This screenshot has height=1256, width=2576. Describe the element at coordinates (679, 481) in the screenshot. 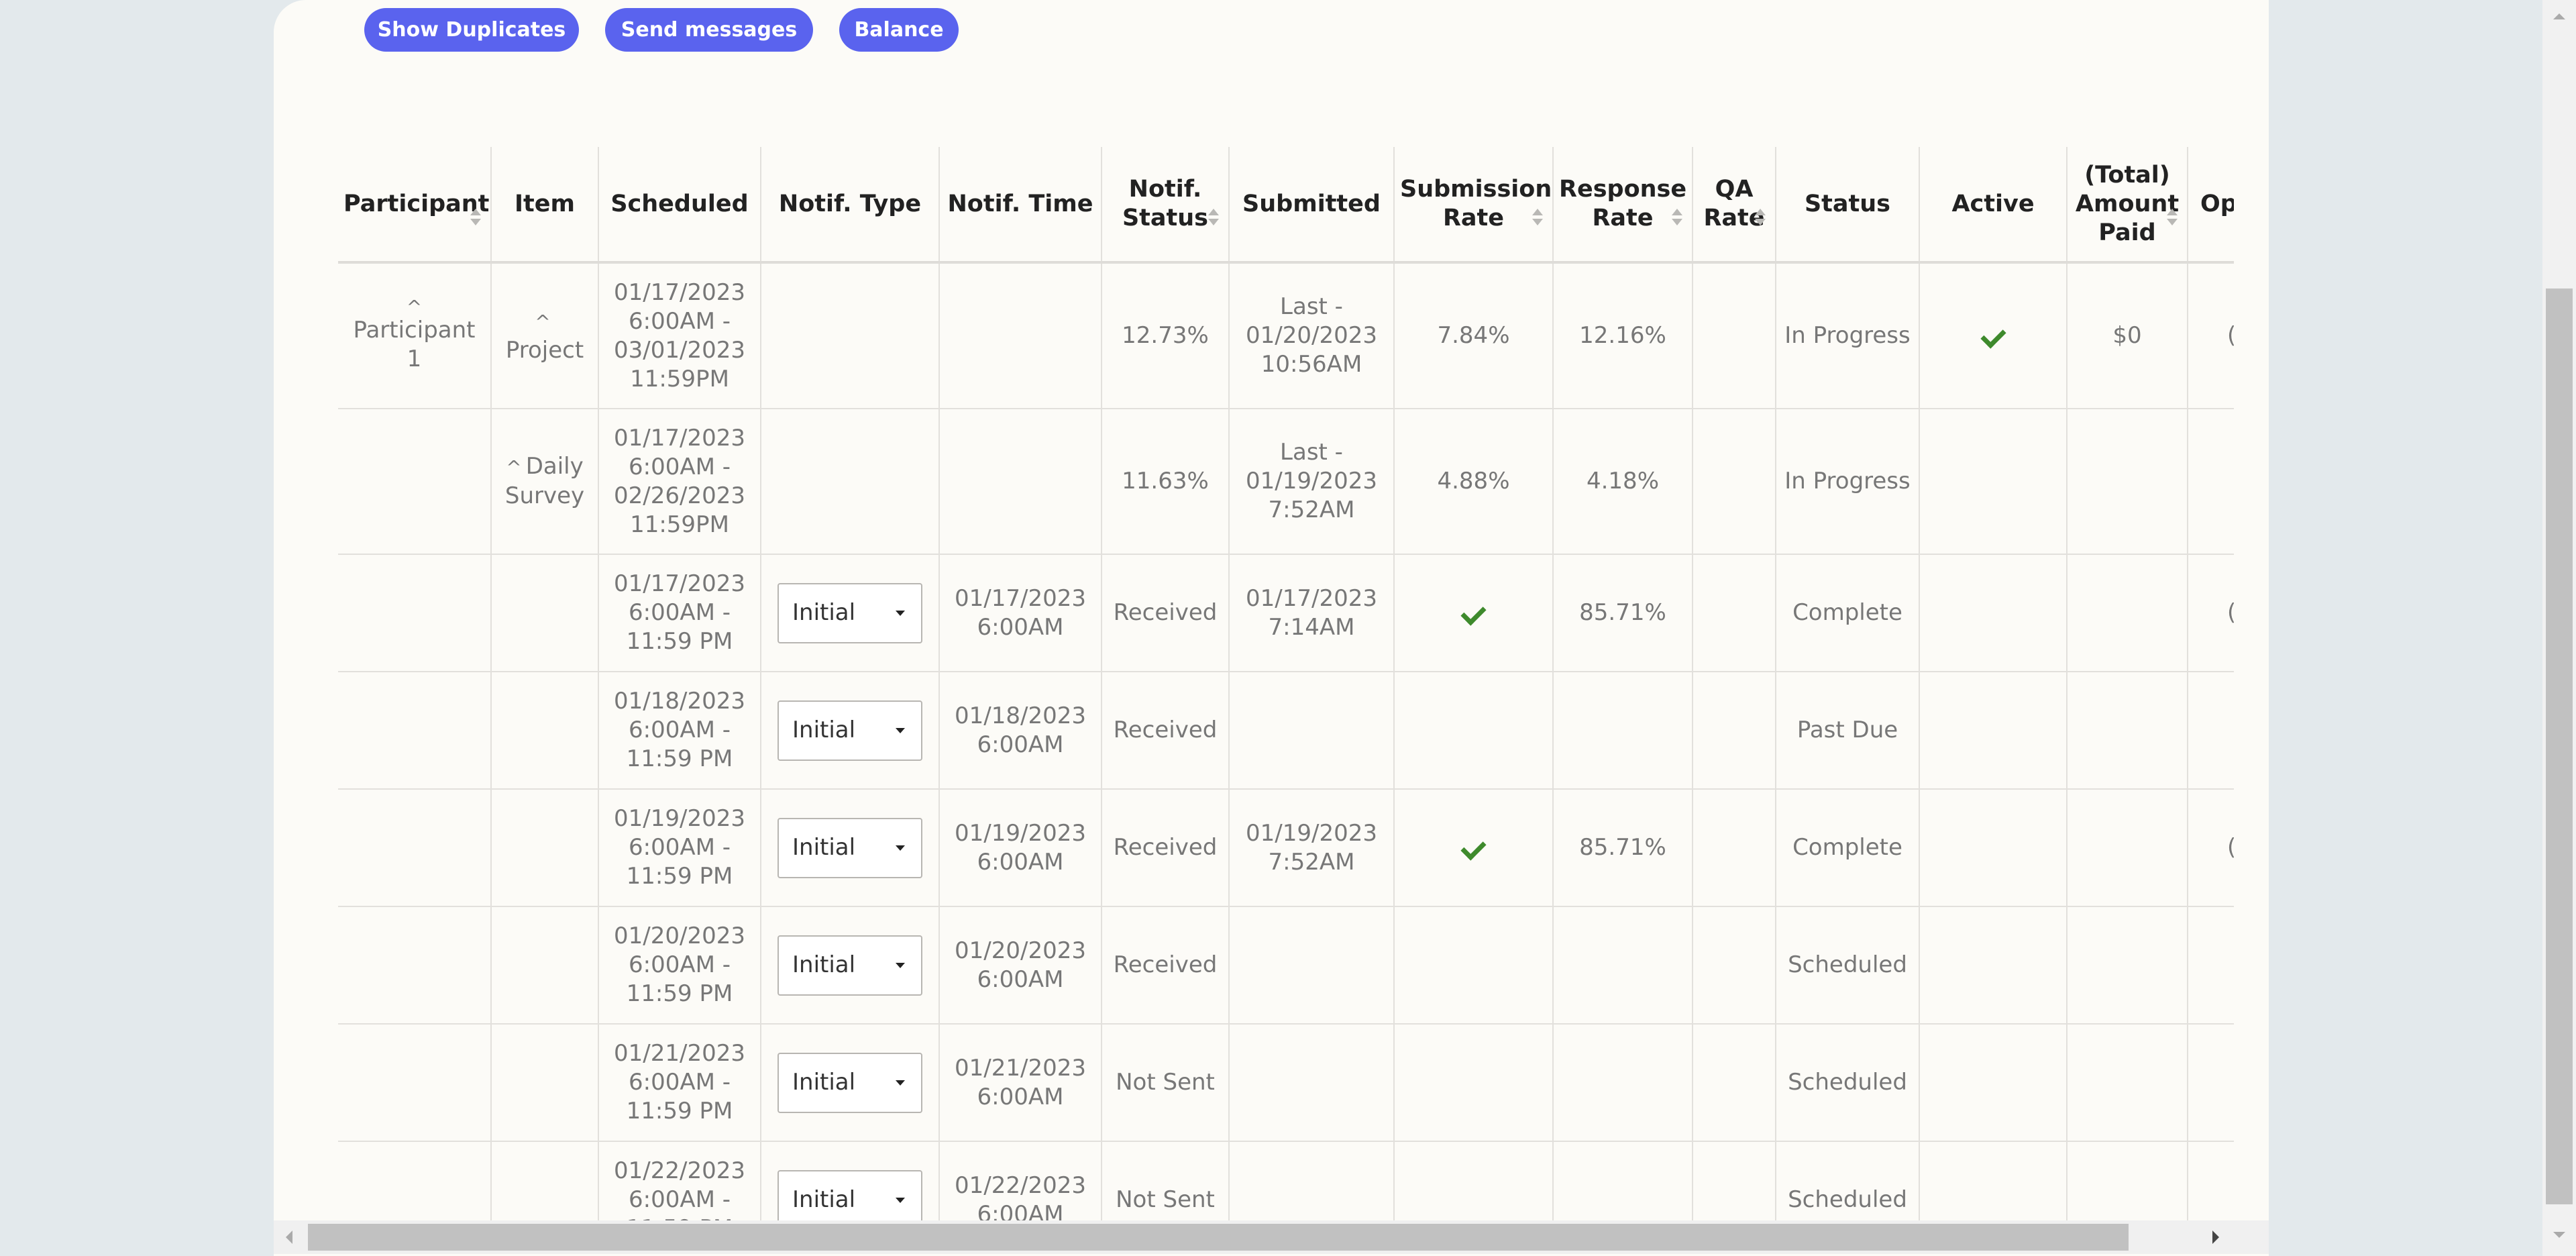

I see `cell-scheduled: 01/17/2023 6:00AM - 02/26/2023 11:59PM` at that location.